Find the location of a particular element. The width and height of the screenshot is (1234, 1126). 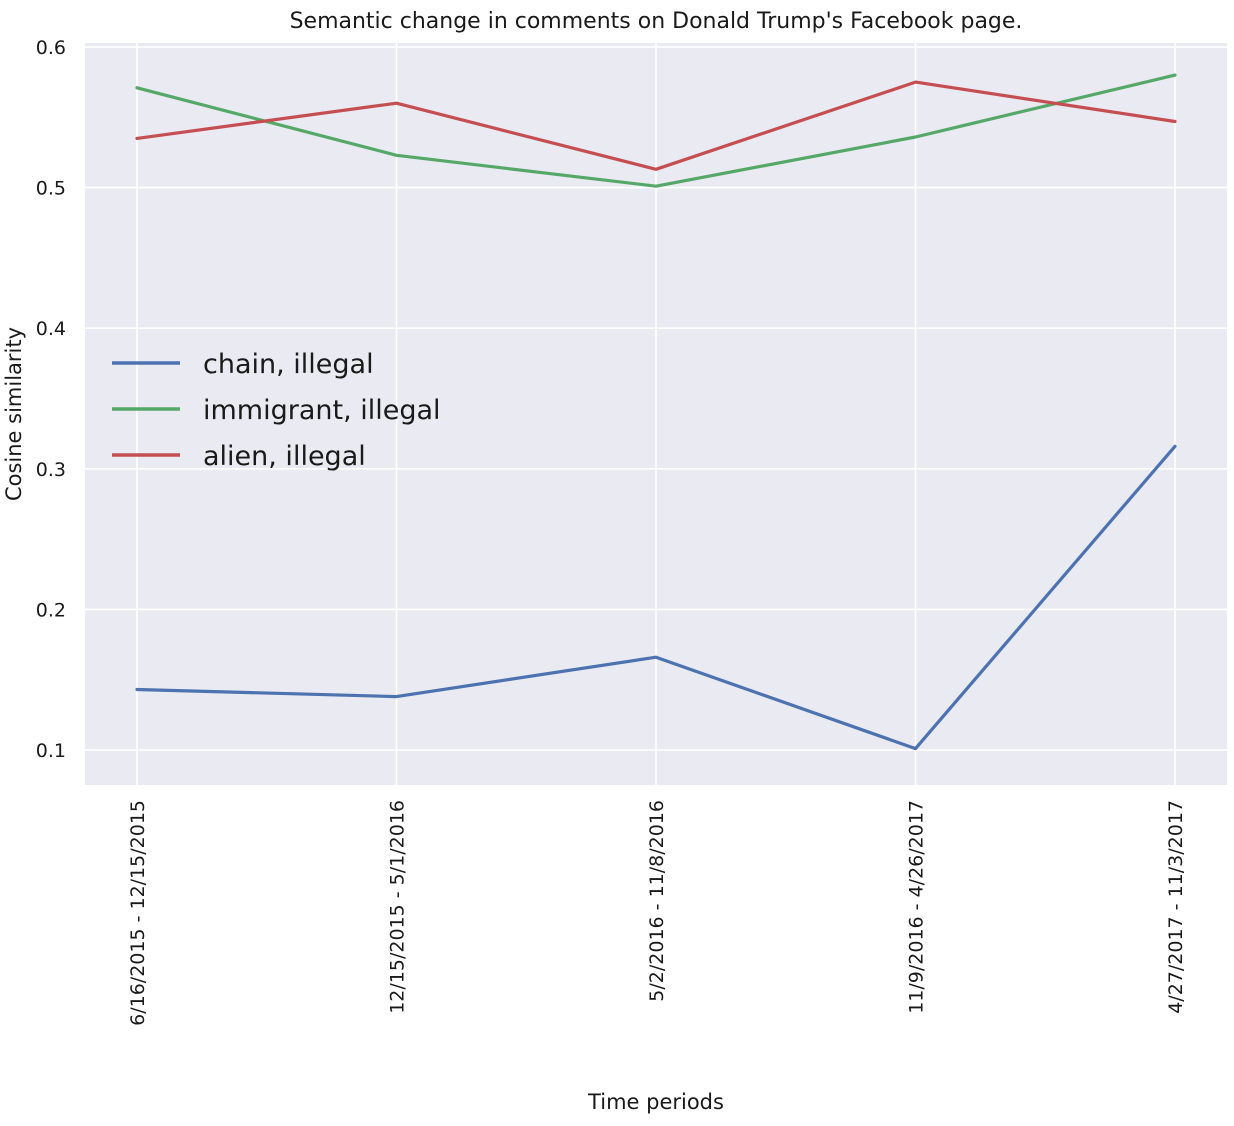

x-tick-label: 12/15/2015 - 5/1/2016 is located at coordinates (398, 907).